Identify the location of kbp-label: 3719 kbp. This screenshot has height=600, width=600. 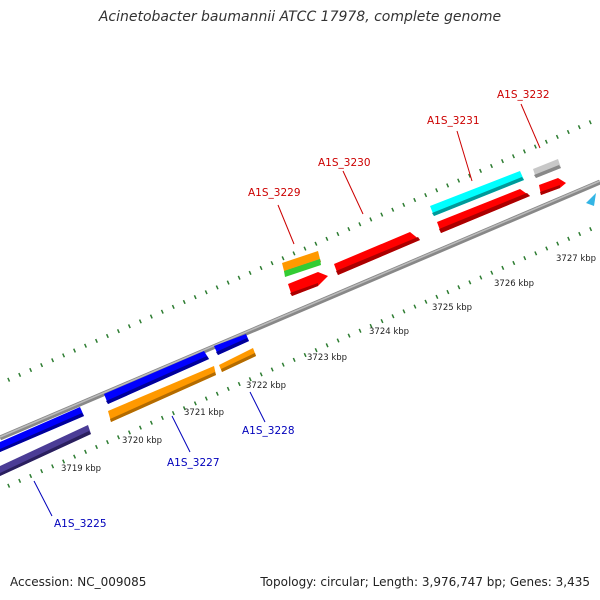
(81, 469).